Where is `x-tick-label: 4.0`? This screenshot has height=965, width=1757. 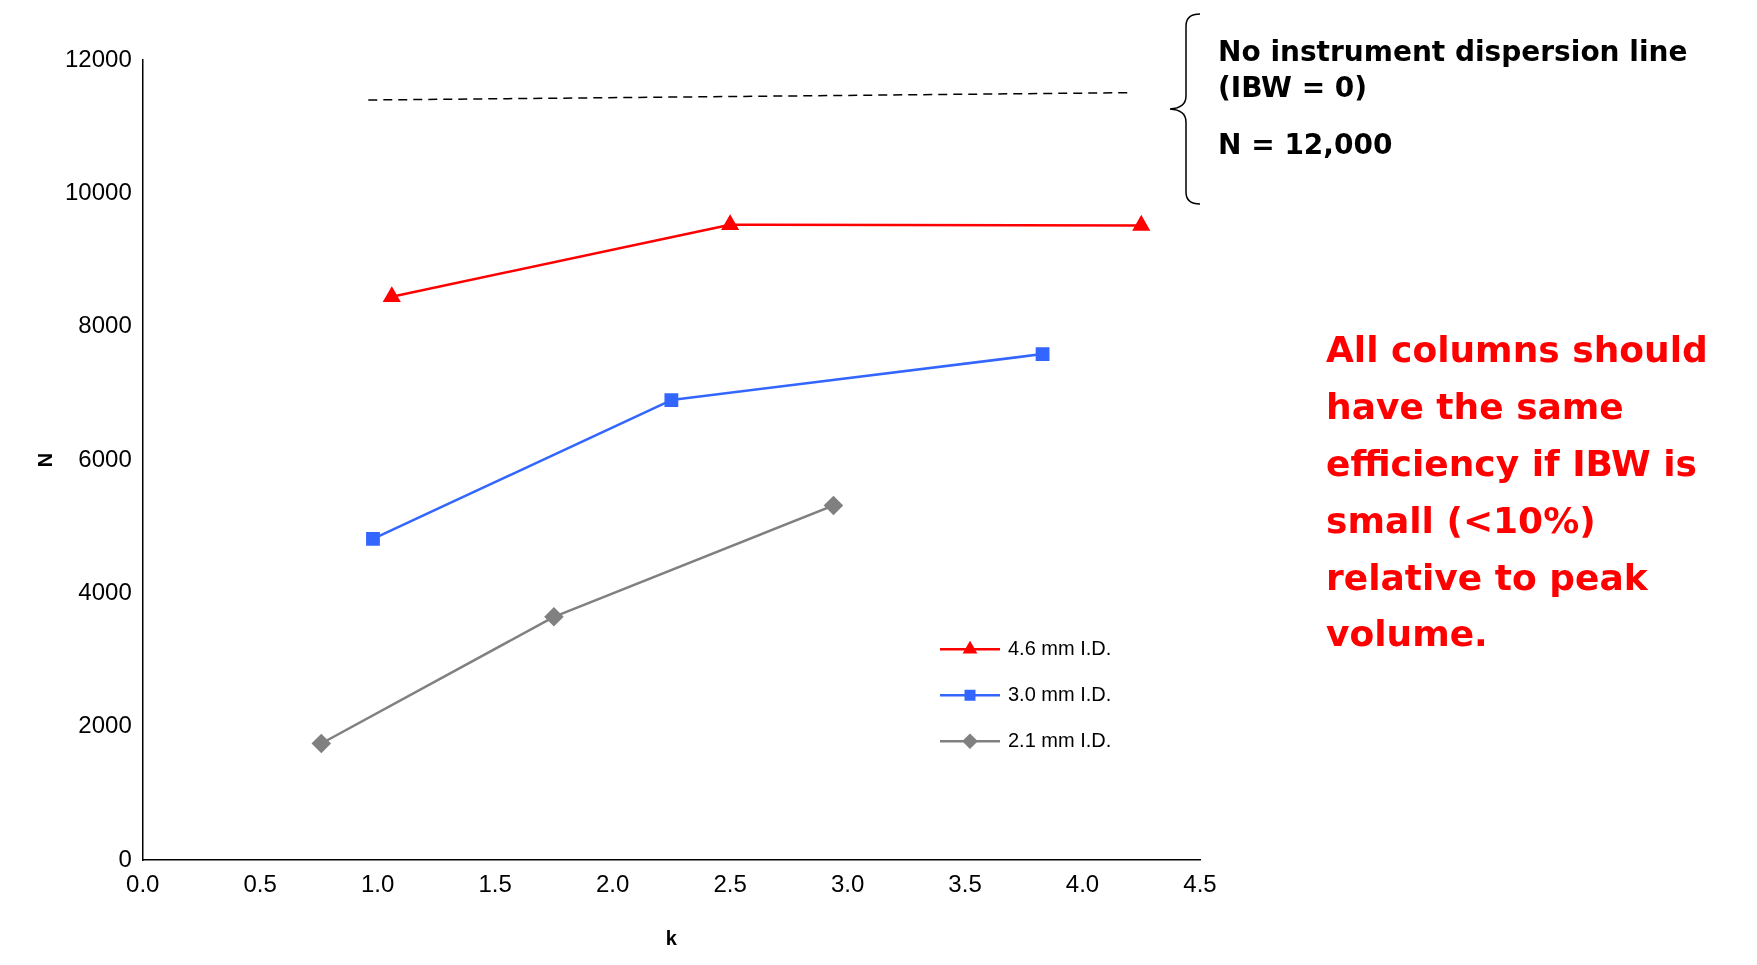 x-tick-label: 4.0 is located at coordinates (1082, 884).